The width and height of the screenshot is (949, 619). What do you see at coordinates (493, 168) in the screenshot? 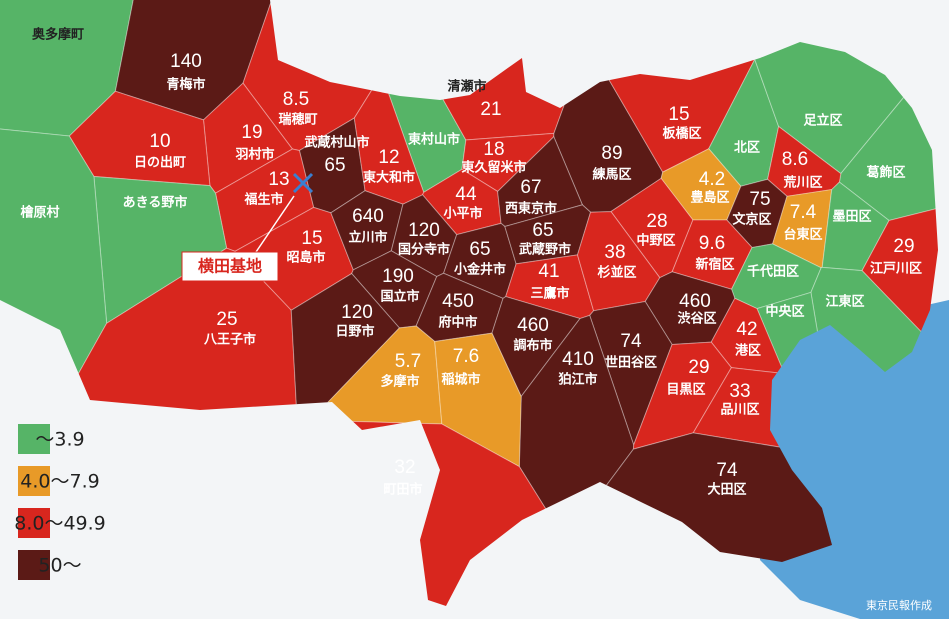
I see `region-name: 東久留米市` at bounding box center [493, 168].